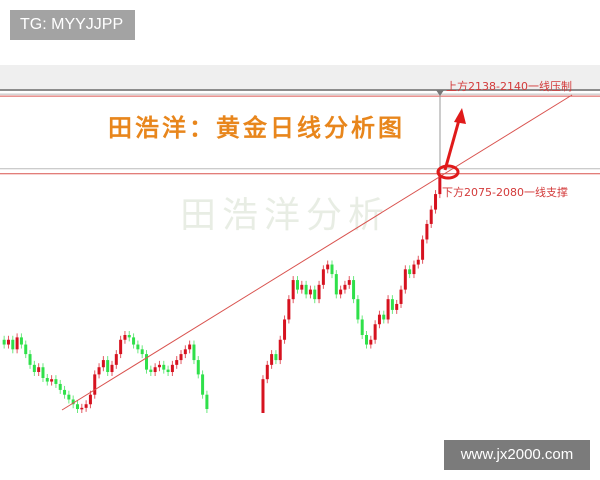 The height and width of the screenshot is (480, 600). Describe the element at coordinates (460, 116) in the screenshot. I see `arrow-head-icon` at that location.